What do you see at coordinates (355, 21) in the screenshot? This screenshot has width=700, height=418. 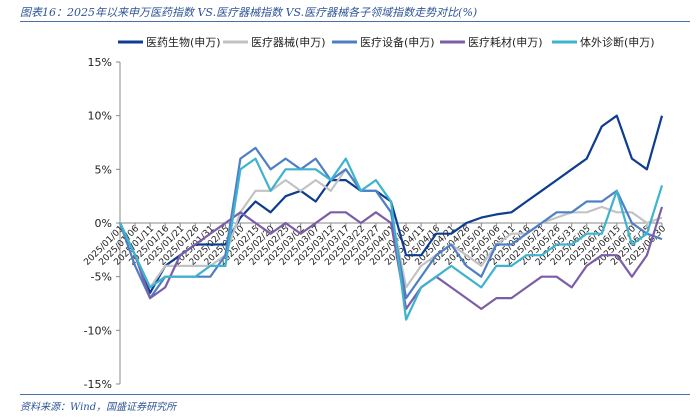 I see `title-divider` at bounding box center [355, 21].